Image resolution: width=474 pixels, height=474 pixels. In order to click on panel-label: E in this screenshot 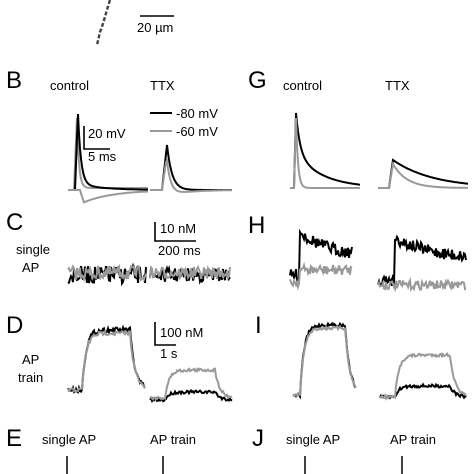, I will do `click(14, 438)`.